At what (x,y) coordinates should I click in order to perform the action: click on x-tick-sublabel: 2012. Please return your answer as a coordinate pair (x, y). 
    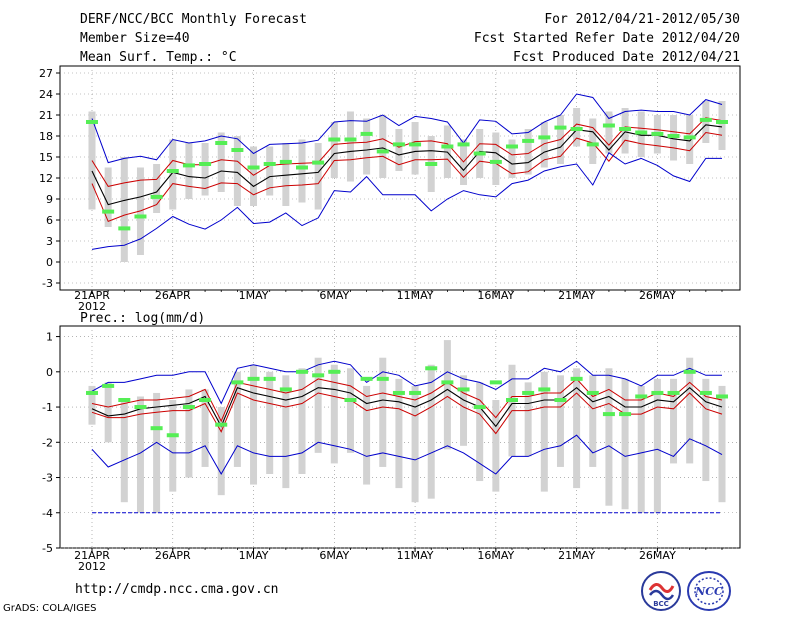
    Looking at the image, I should click on (92, 306).